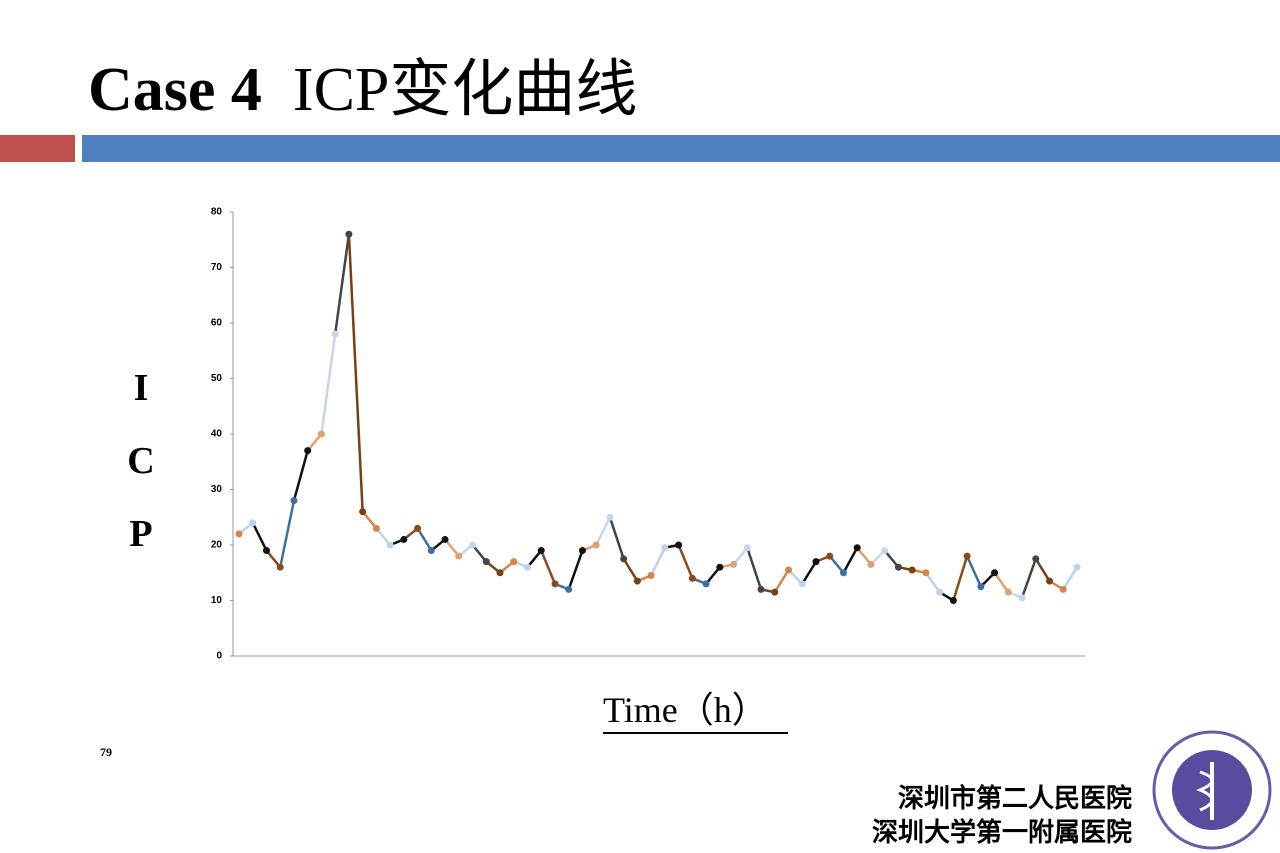 The width and height of the screenshot is (1280, 853). What do you see at coordinates (465, 90) in the screenshot?
I see `title-rest: ICP变化曲线` at bounding box center [465, 90].